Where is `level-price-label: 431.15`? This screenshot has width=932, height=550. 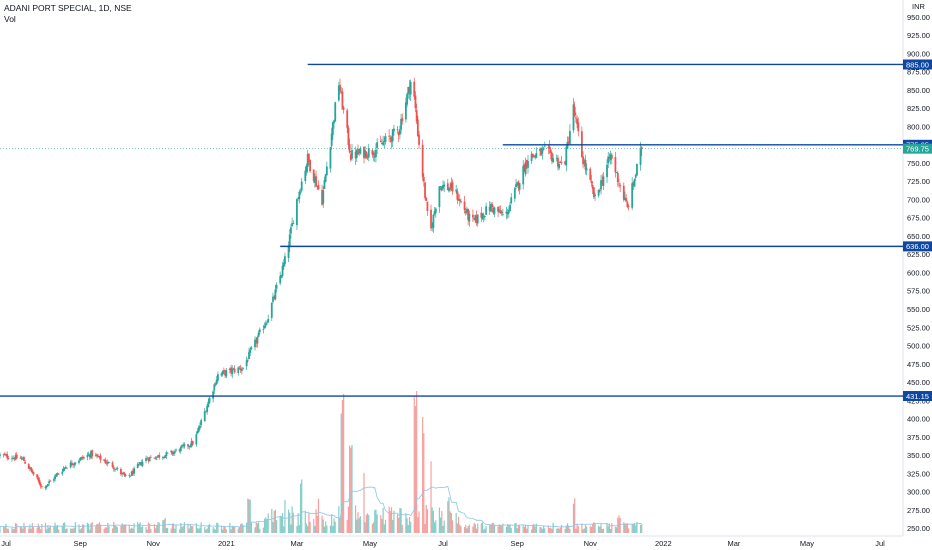
level-price-label: 431.15 is located at coordinates (917, 396).